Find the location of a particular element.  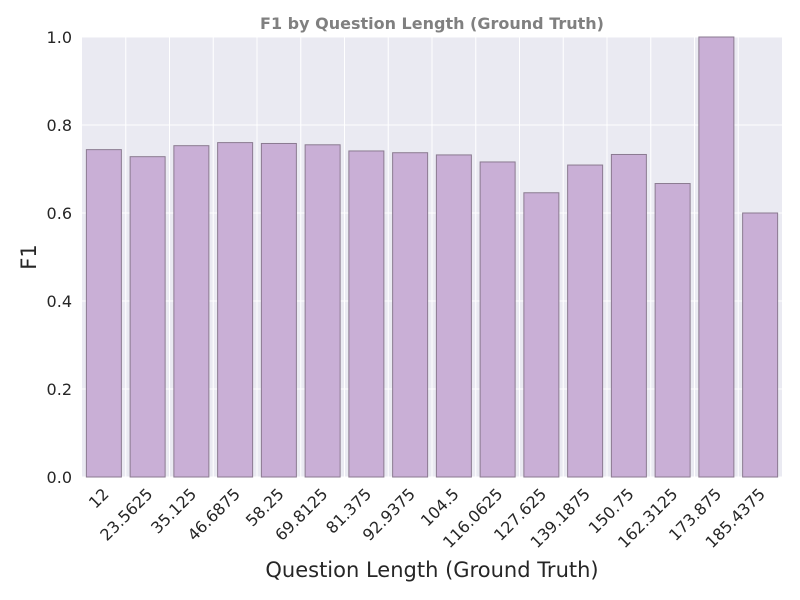

y-axis-label: F1 is located at coordinates (29, 256).